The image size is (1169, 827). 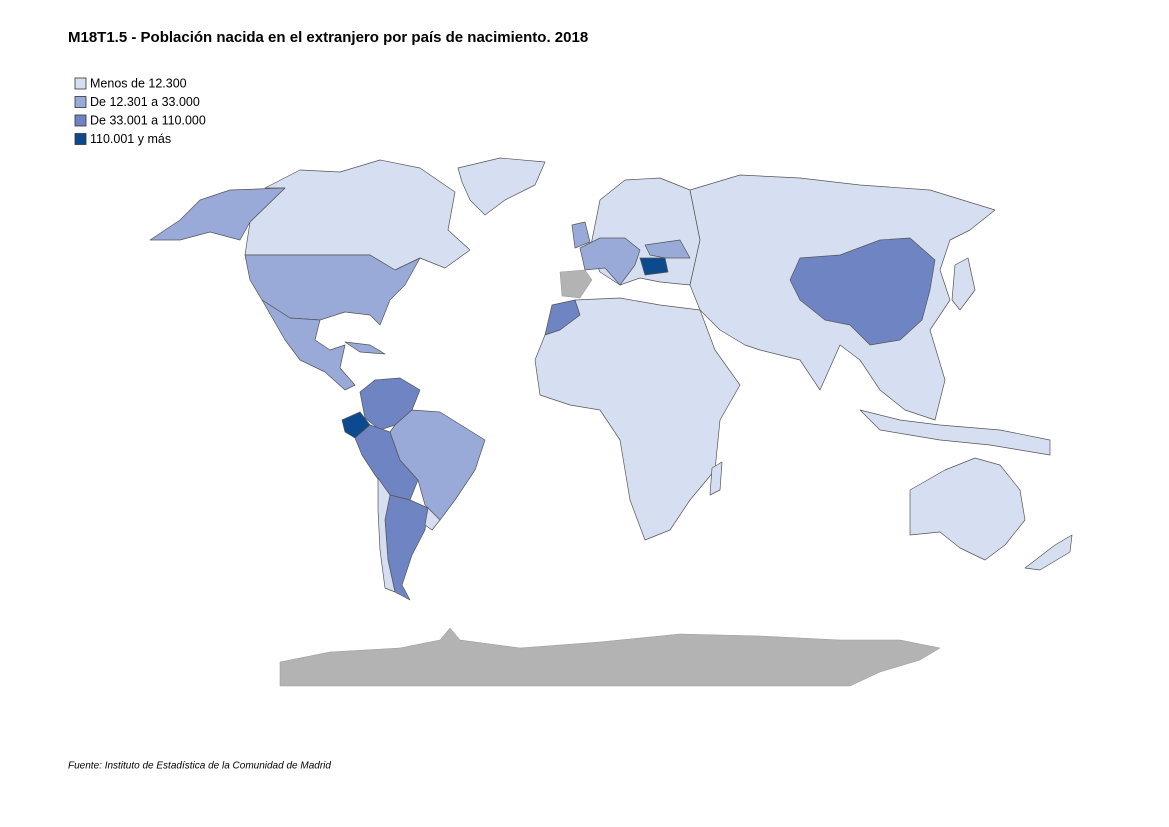 What do you see at coordinates (365, 348) in the screenshot?
I see `cuba` at bounding box center [365, 348].